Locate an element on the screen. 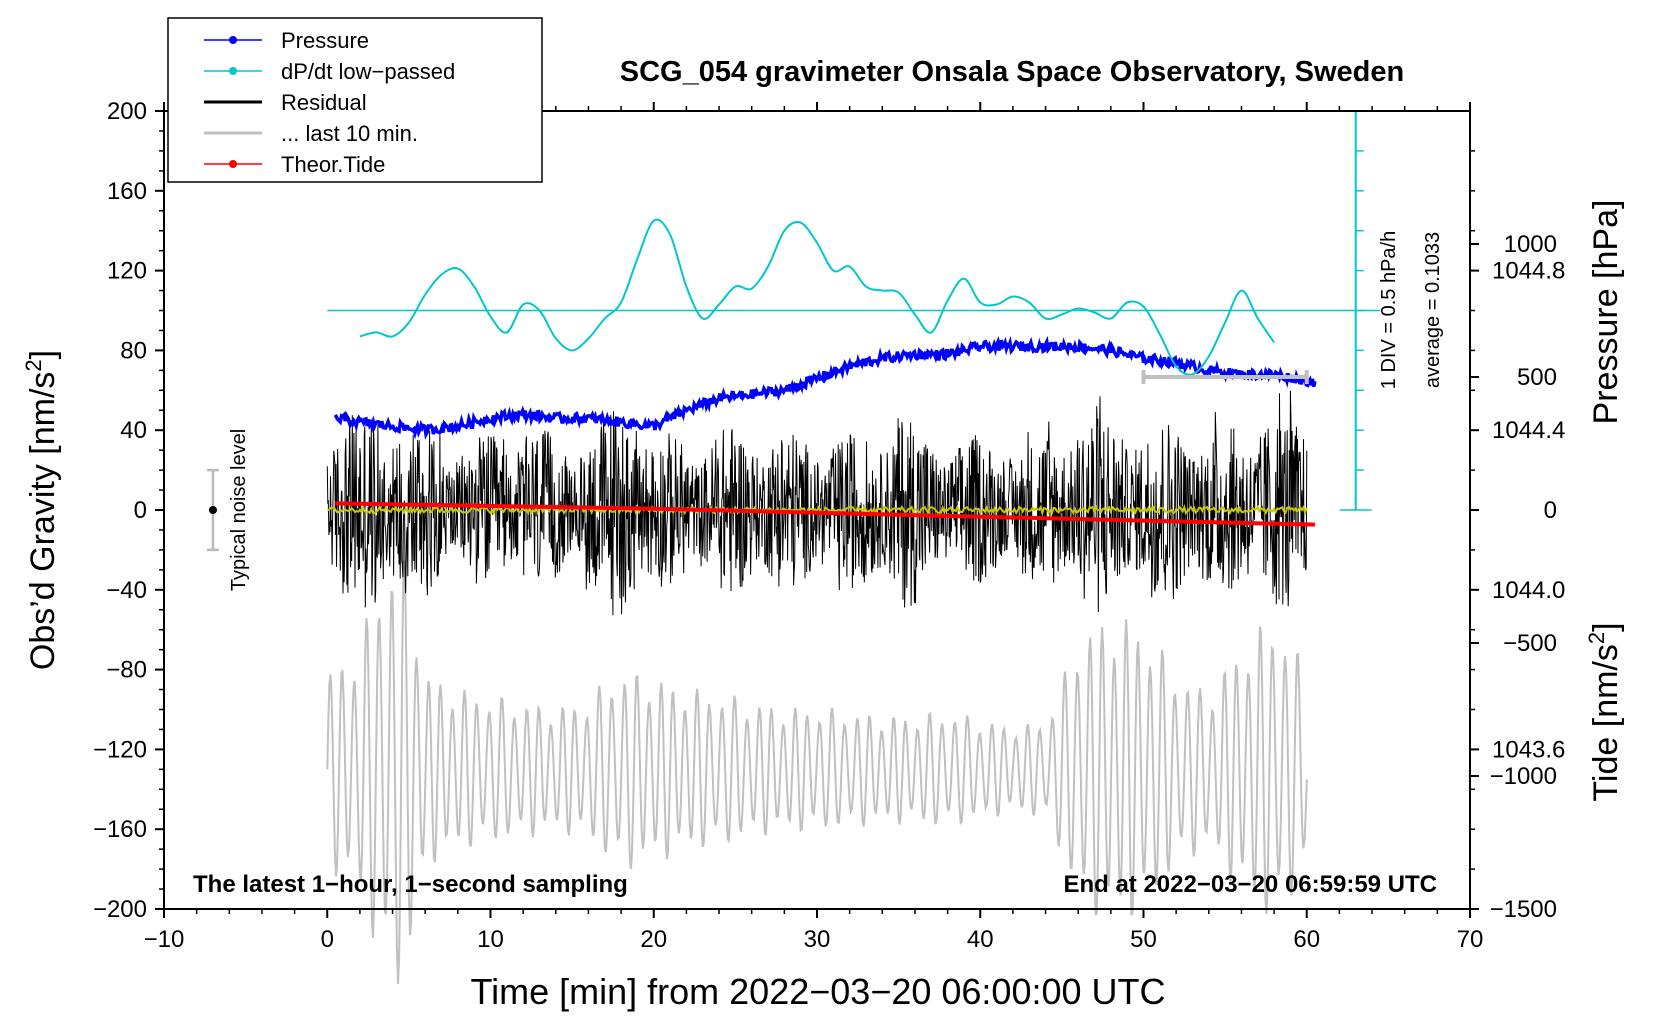  y-tick-label: 120 is located at coordinates (127, 271).